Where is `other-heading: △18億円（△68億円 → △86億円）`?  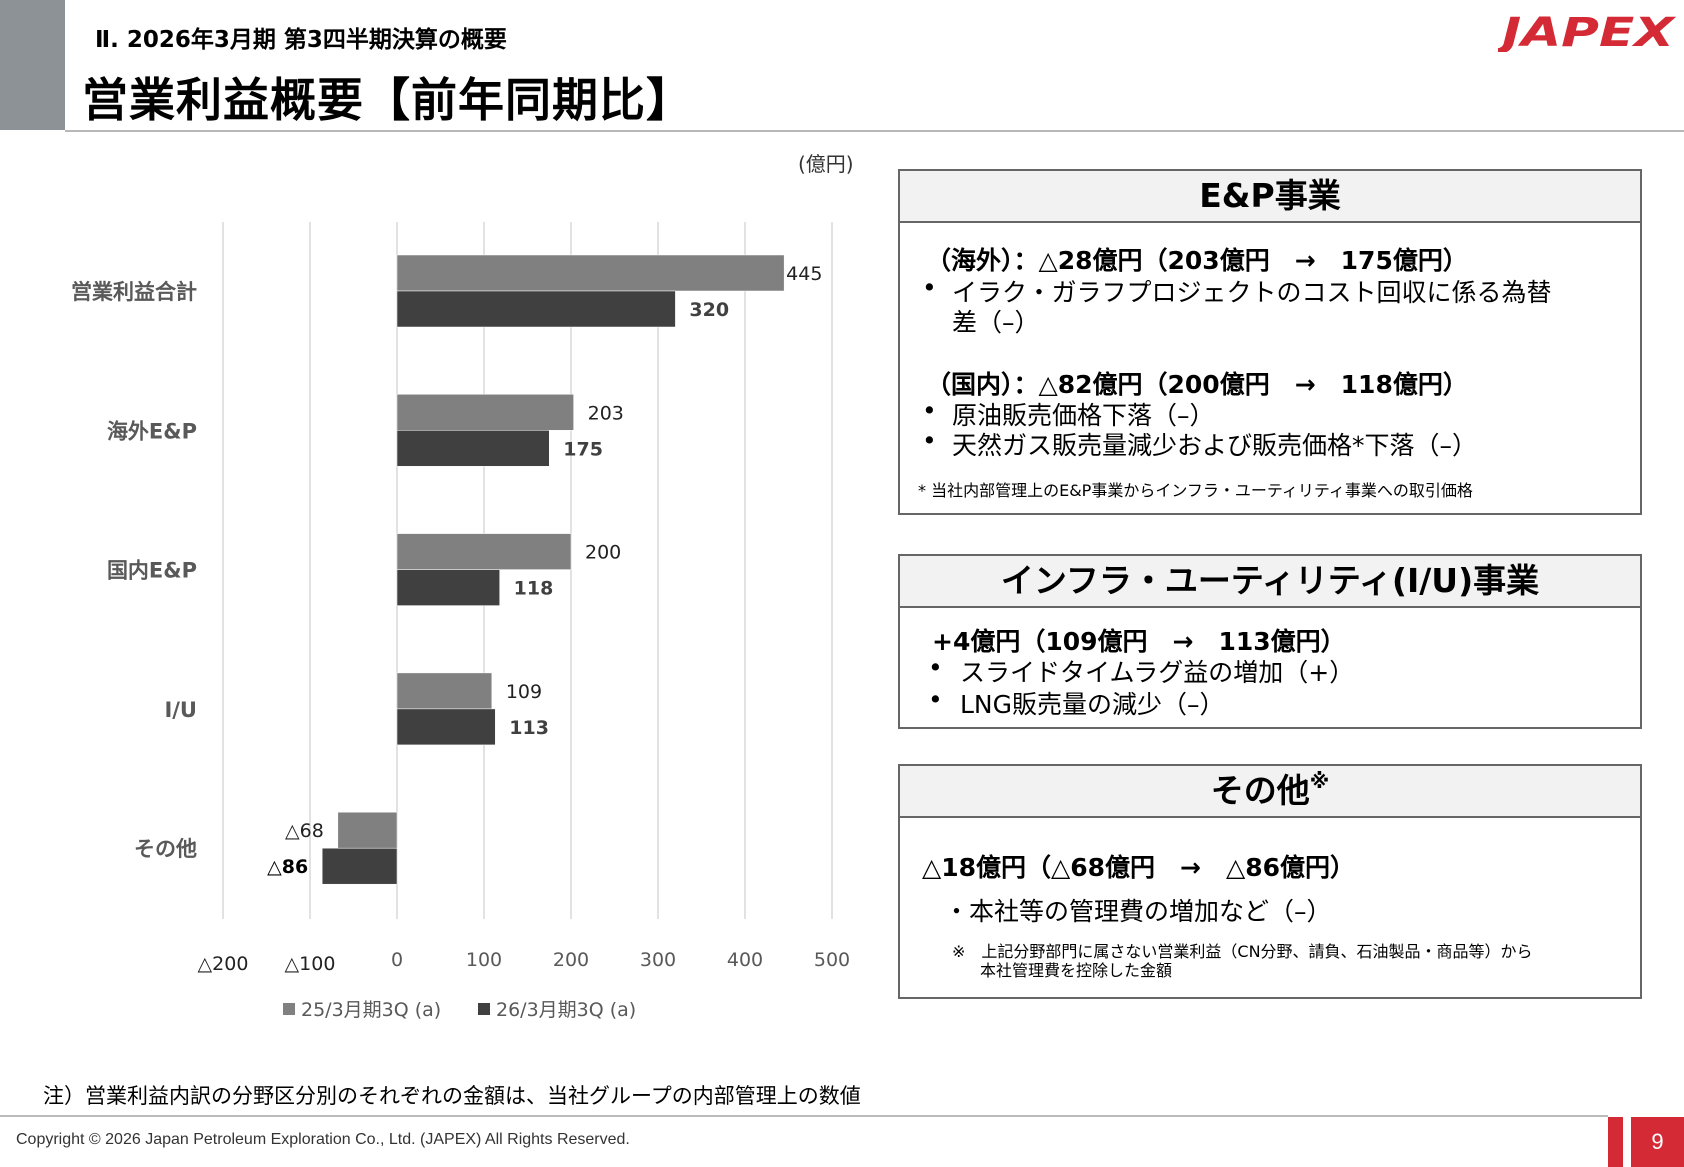 other-heading: △18億円（△68億円 → △86億円） is located at coordinates (1138, 867).